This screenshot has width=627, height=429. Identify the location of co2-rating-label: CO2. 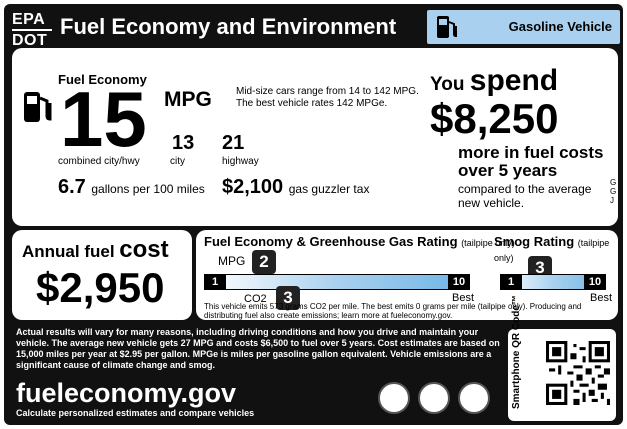
(255, 299).